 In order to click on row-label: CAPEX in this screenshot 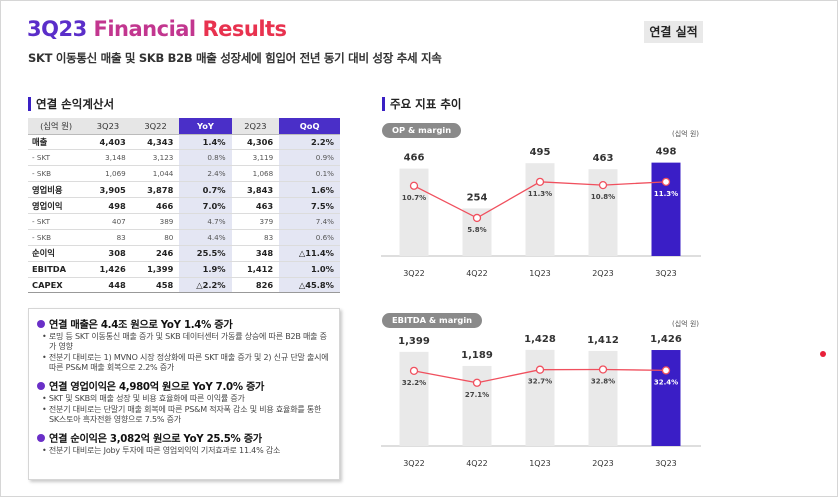, I will do `click(56, 285)`.